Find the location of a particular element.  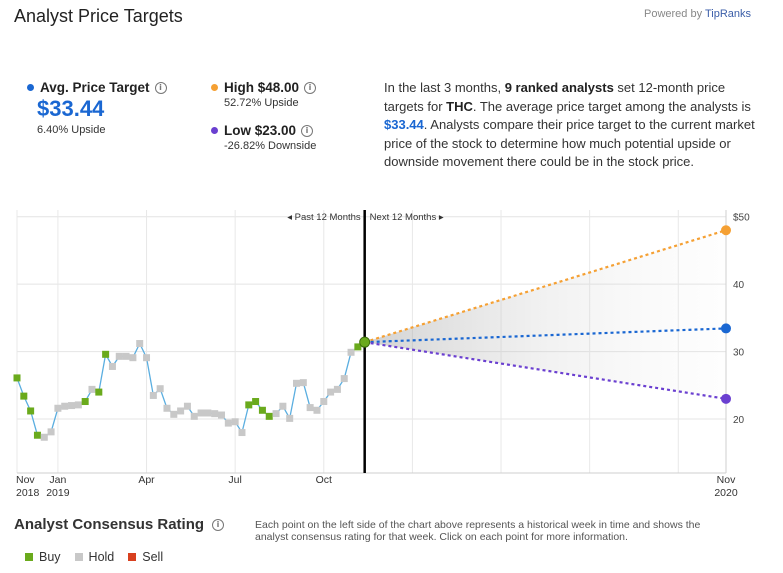

current-price-dot is located at coordinates (365, 342).